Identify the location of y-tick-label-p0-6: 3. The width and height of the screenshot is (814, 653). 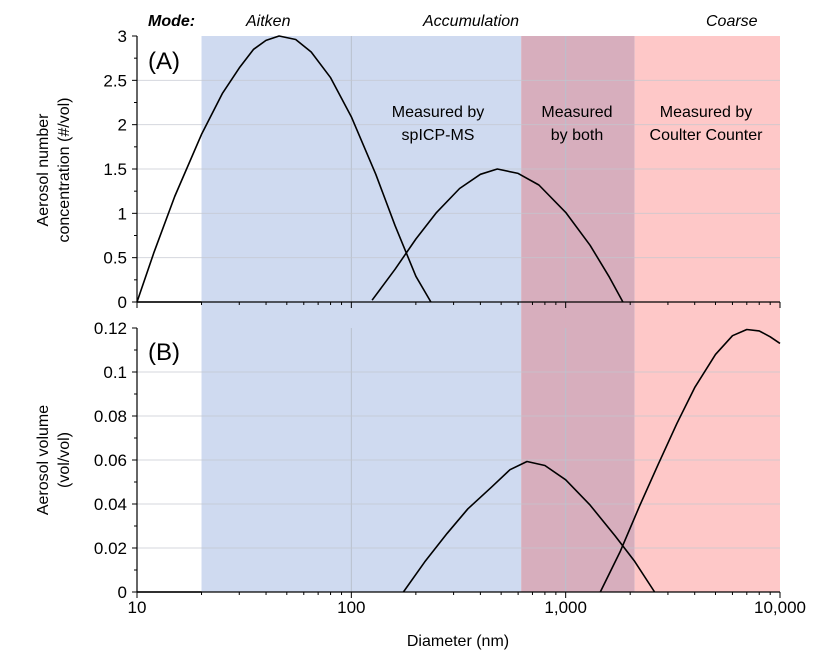
(122, 36).